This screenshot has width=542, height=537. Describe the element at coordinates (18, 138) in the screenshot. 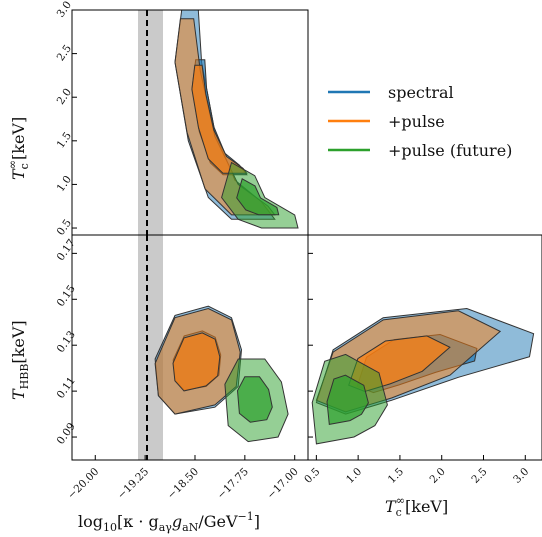

I see `tl-ylabel-unit: [keV]` at that location.